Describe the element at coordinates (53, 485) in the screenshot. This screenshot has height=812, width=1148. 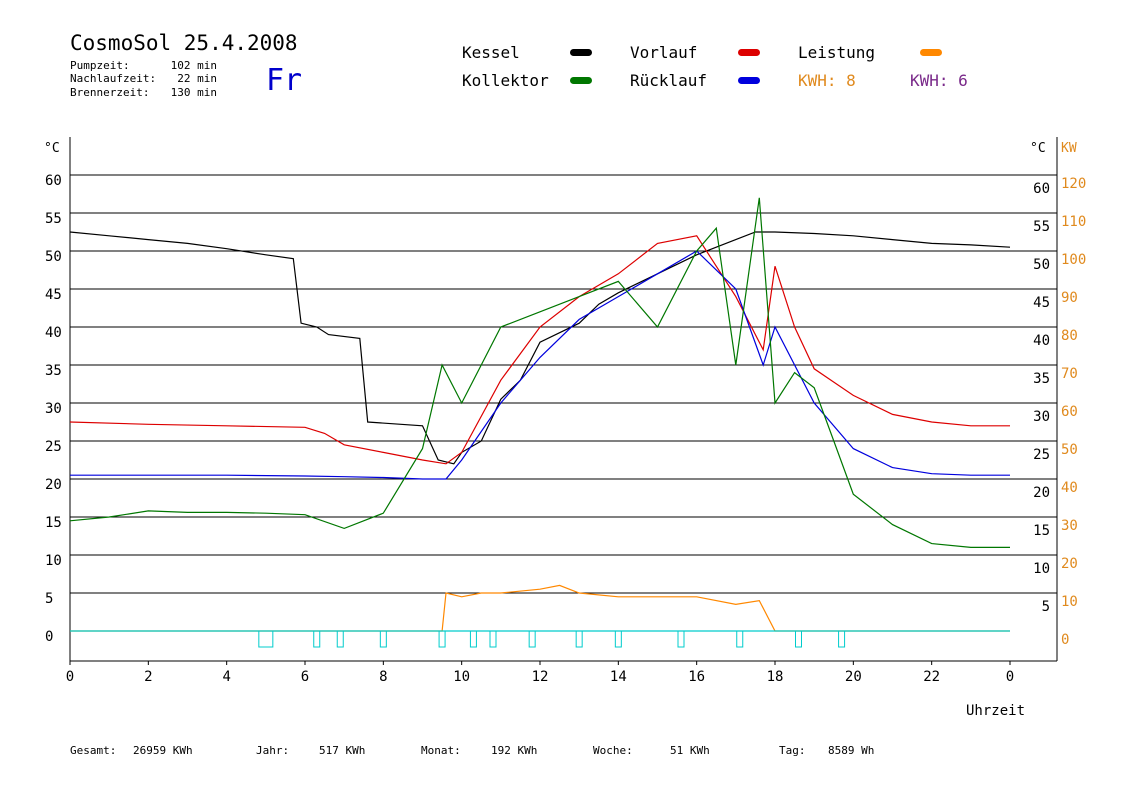
I see `y-tick-label-left: 20` at that location.